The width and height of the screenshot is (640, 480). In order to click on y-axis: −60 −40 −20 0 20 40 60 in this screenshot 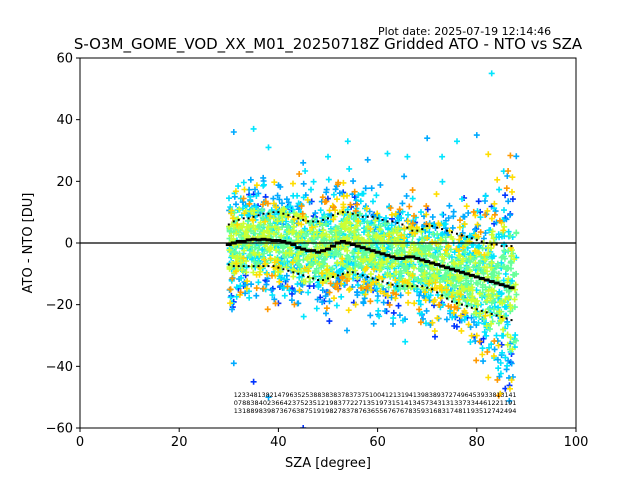, I will do `click(63, 244)`.